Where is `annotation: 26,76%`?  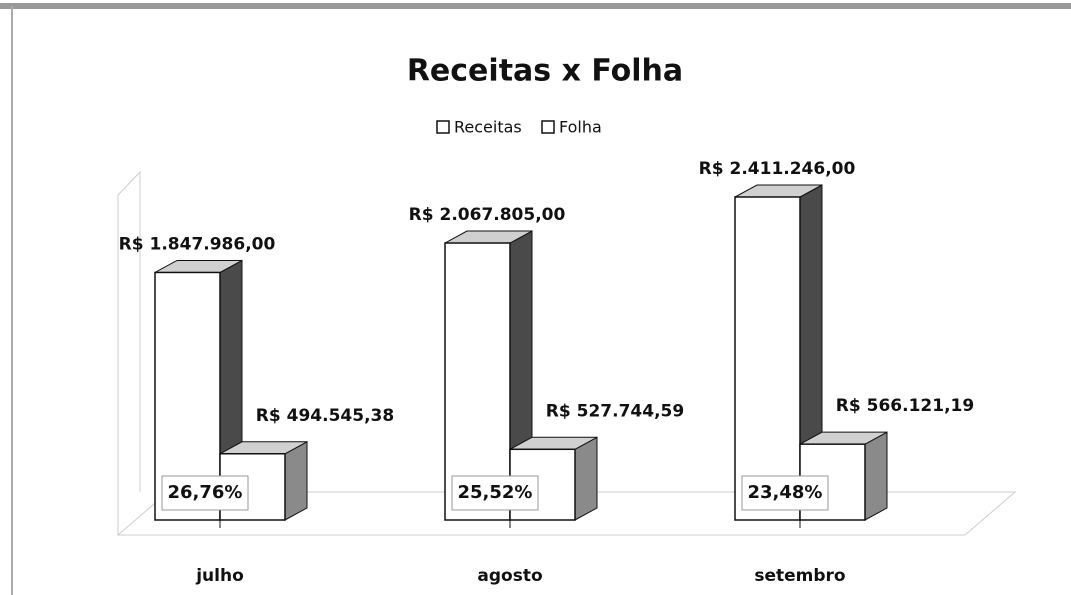 annotation: 26,76% is located at coordinates (205, 492).